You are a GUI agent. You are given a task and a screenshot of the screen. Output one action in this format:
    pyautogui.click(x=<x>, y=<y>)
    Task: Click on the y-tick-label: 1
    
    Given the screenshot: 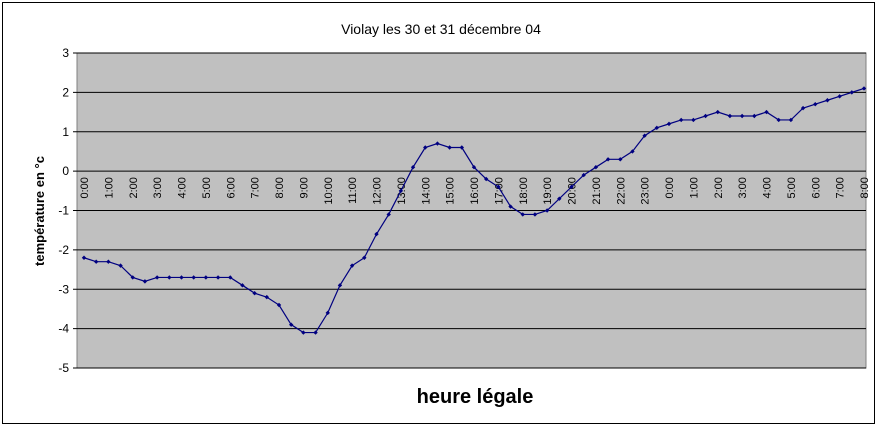 What is the action you would take?
    pyautogui.click(x=65, y=132)
    